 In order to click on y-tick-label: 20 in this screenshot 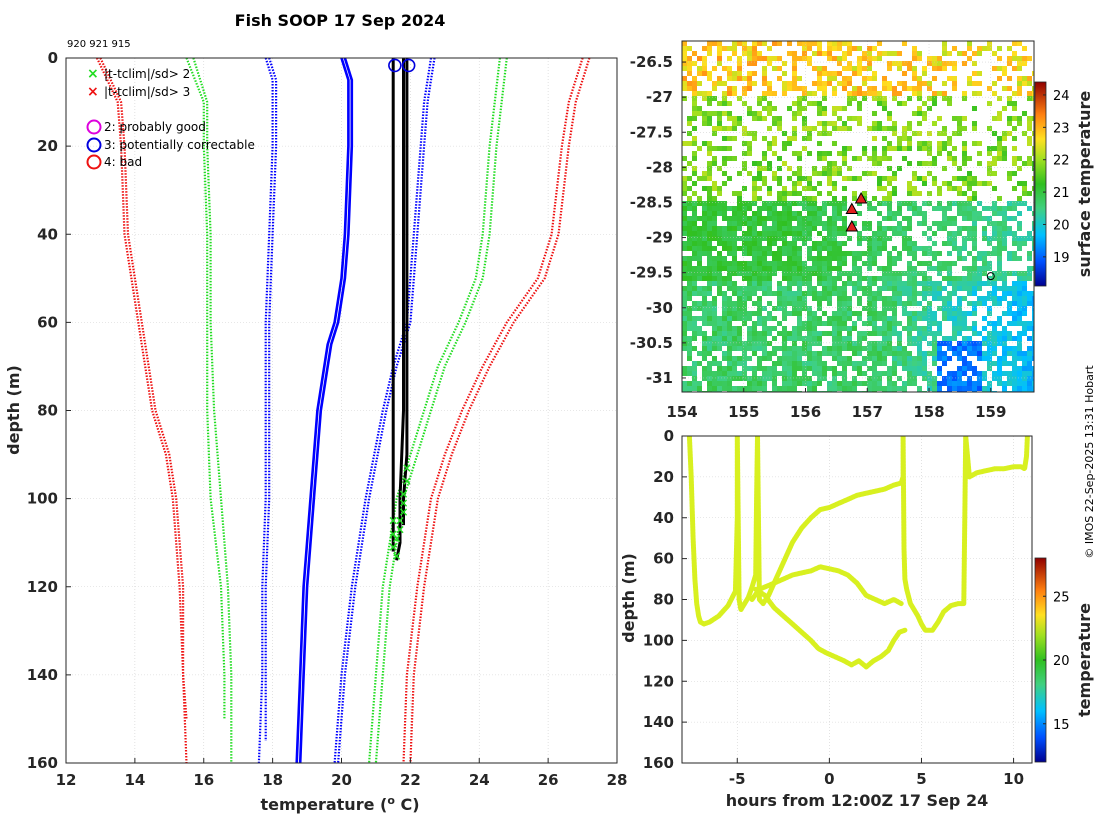, I will do `click(663, 477)`.